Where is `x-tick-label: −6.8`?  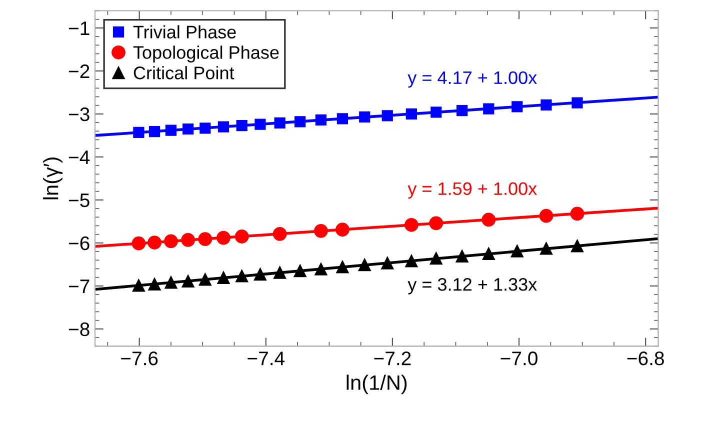 x-tick-label: −6.8 is located at coordinates (645, 359).